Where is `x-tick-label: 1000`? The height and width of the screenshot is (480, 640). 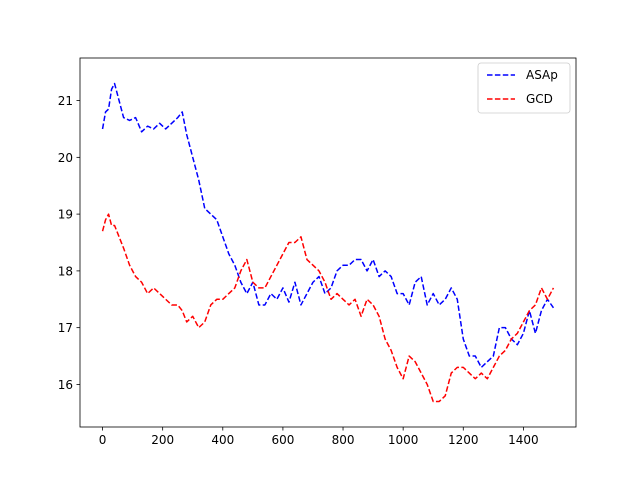
x-tick-label: 1000 is located at coordinates (403, 440).